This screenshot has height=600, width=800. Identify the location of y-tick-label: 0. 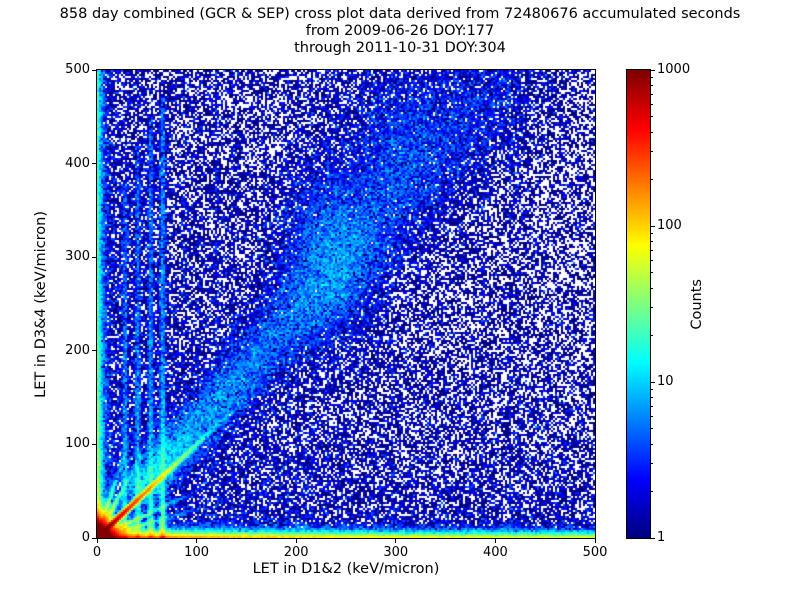
(85, 537).